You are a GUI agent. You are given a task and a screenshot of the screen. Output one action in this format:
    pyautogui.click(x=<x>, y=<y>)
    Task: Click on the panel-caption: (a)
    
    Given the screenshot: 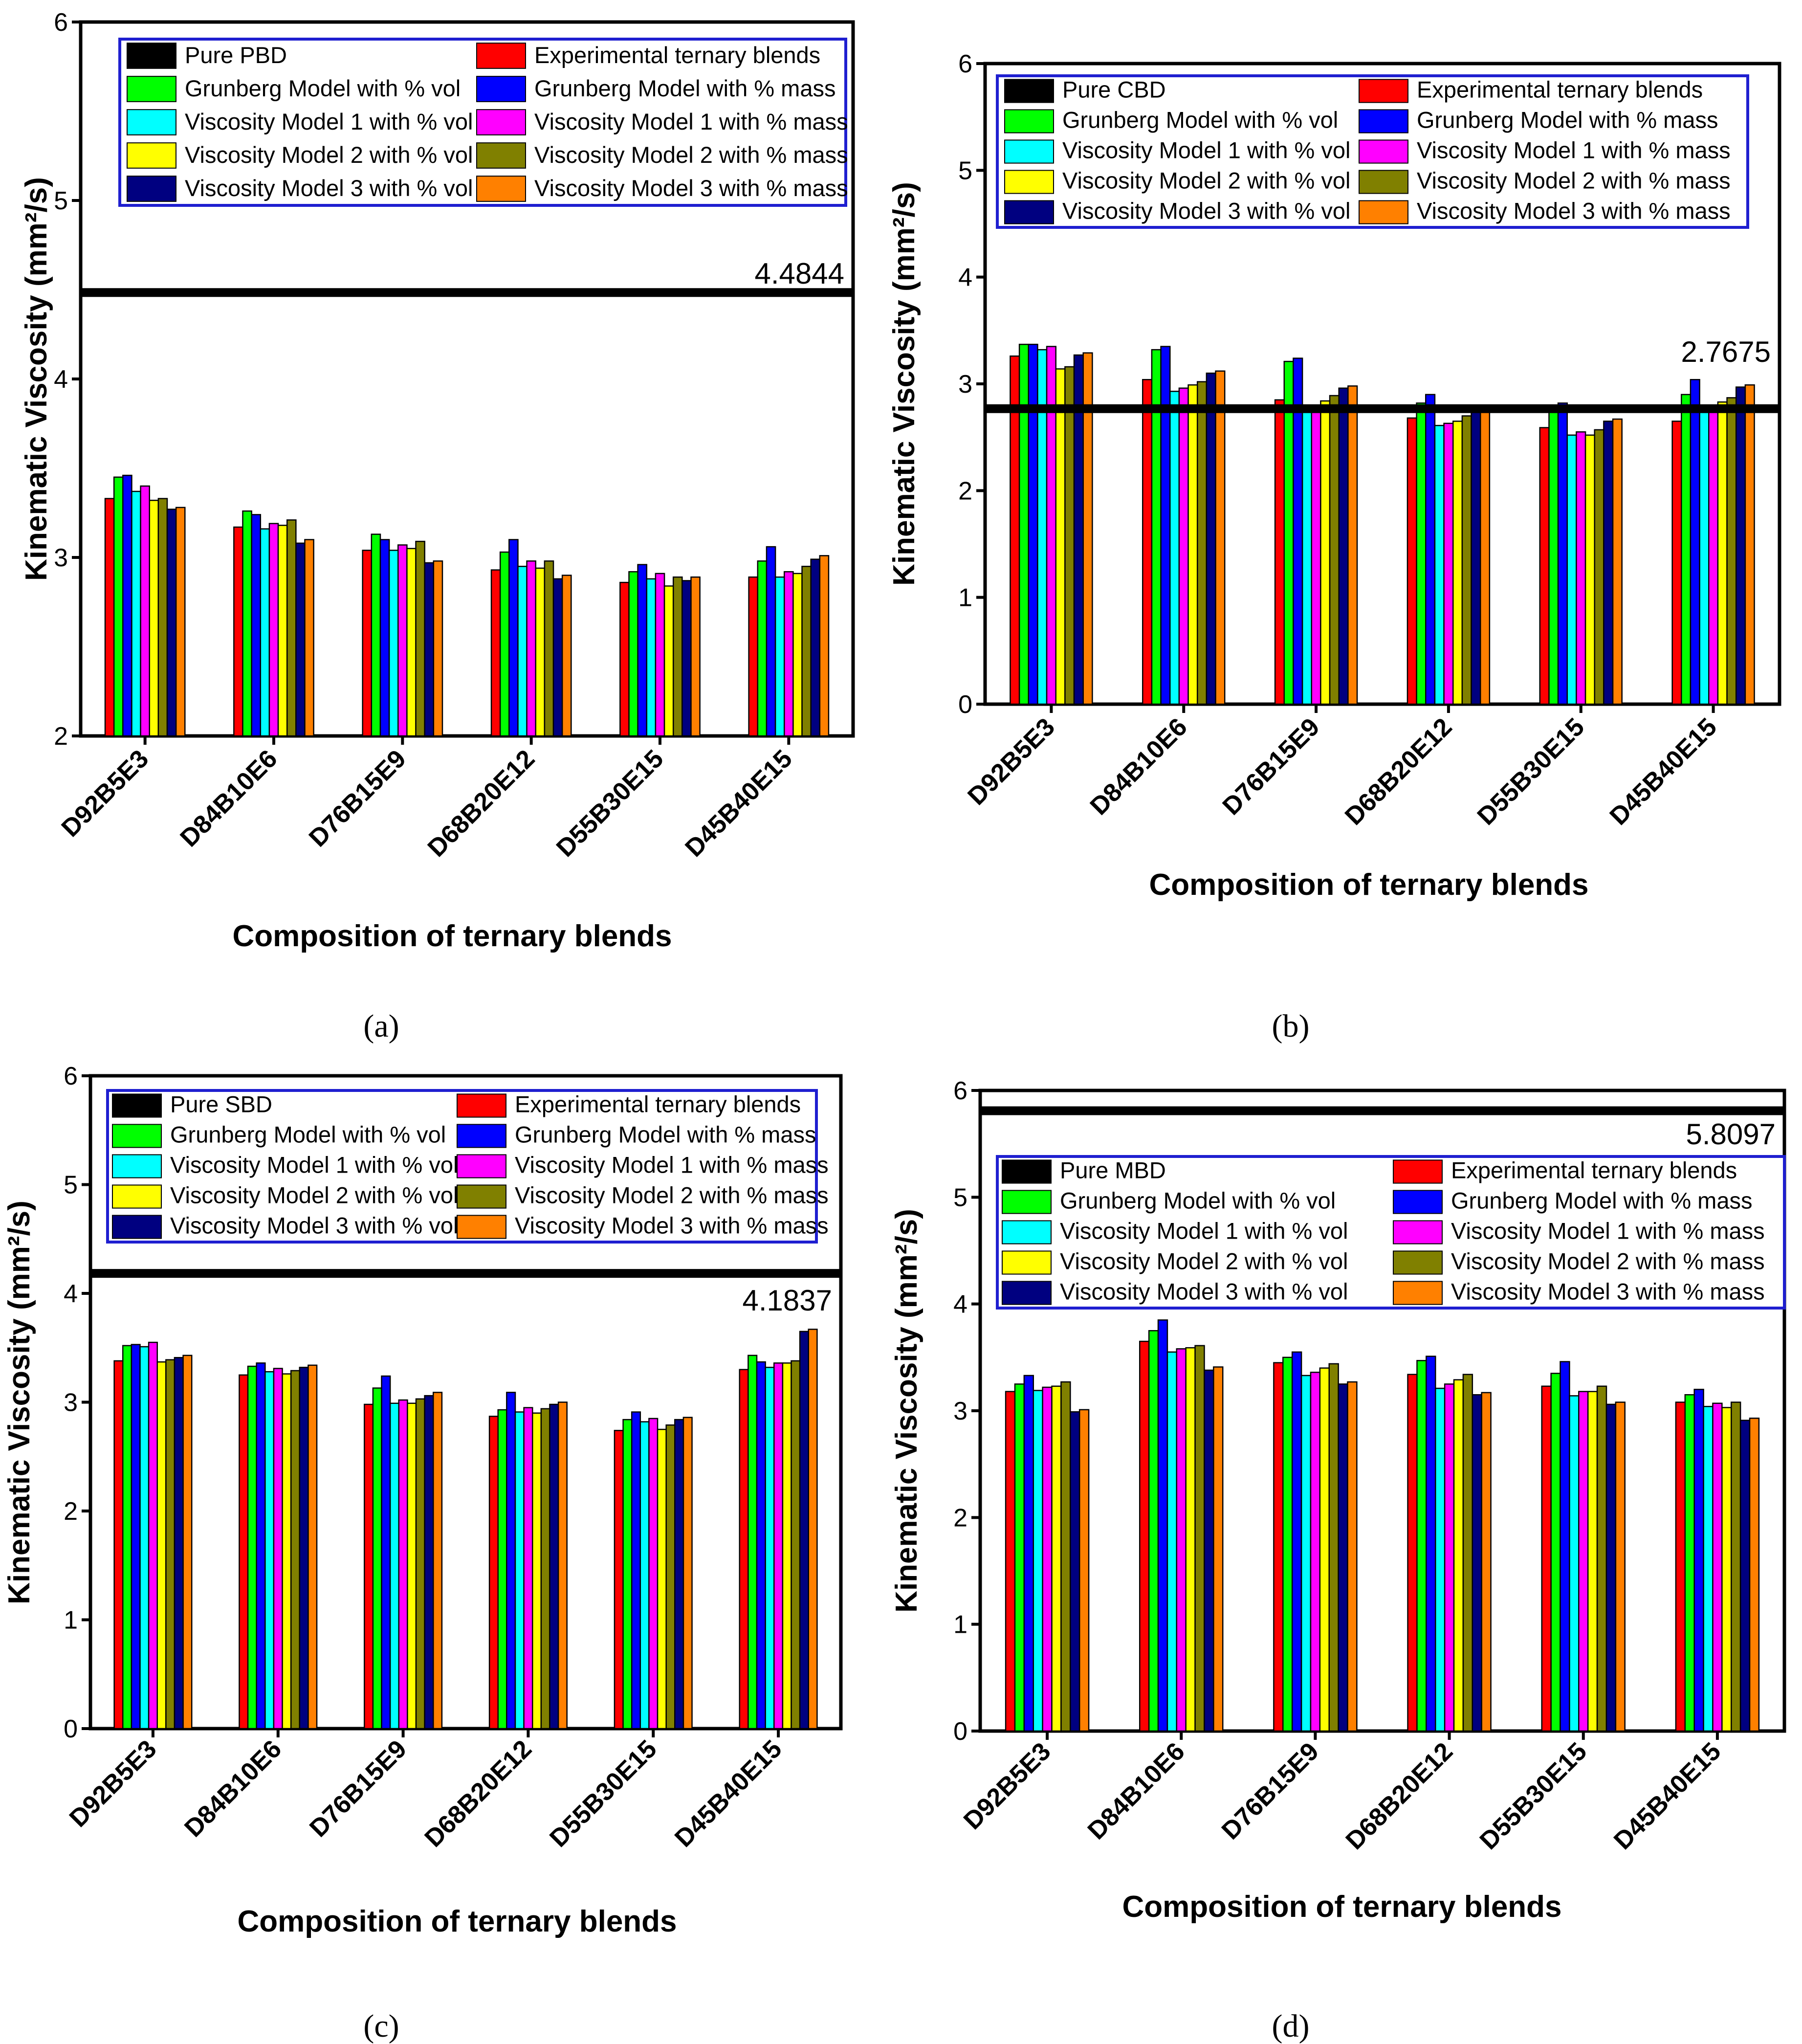 What is the action you would take?
    pyautogui.click(x=381, y=1026)
    